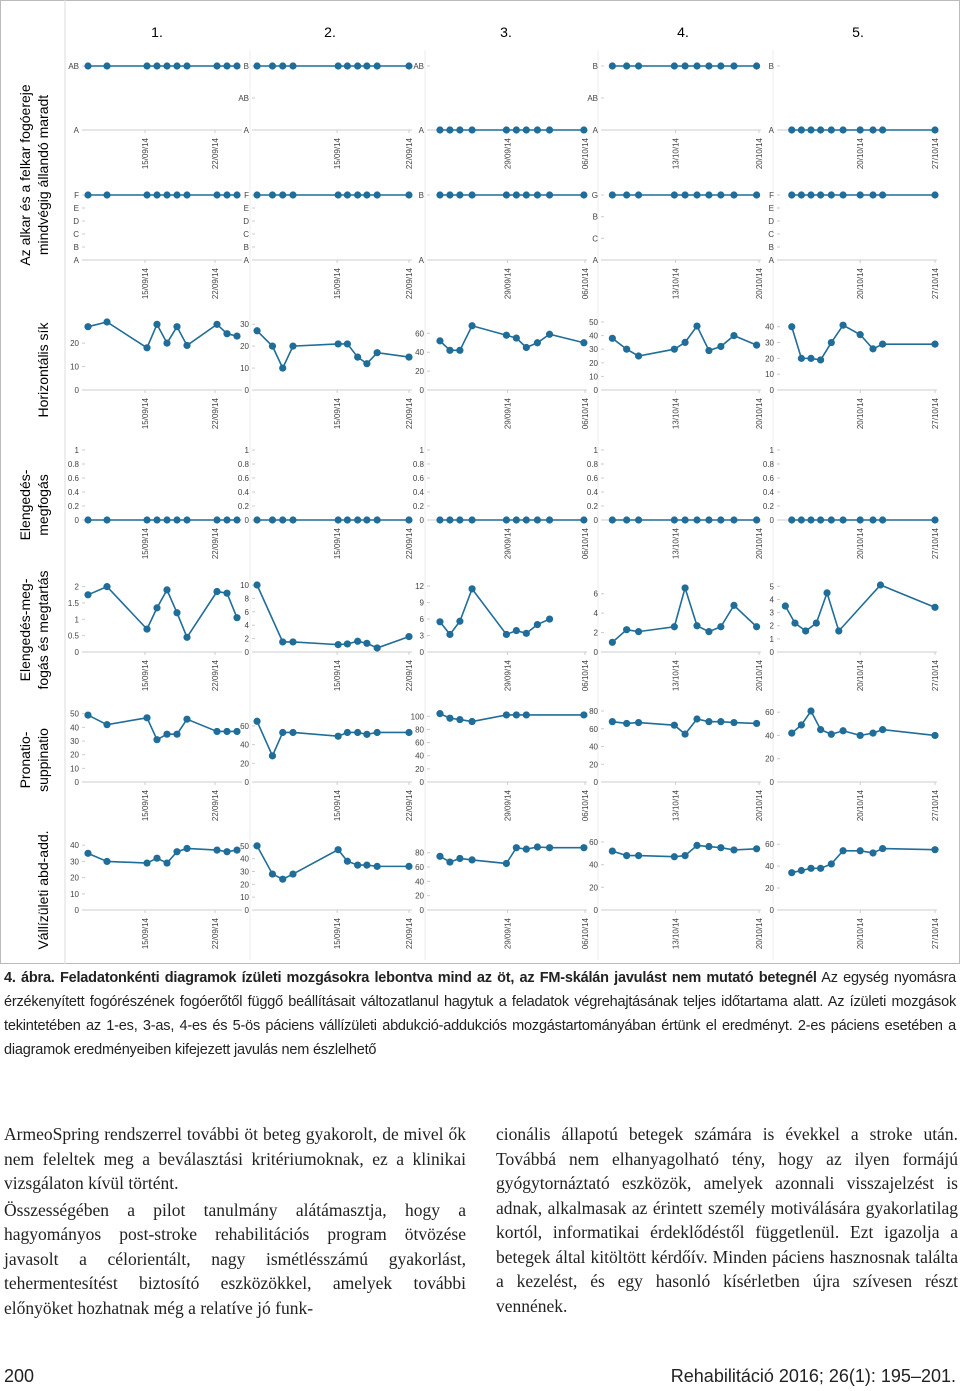 The height and width of the screenshot is (1391, 960). What do you see at coordinates (247, 598) in the screenshot?
I see `y-tick-label: 8` at bounding box center [247, 598].